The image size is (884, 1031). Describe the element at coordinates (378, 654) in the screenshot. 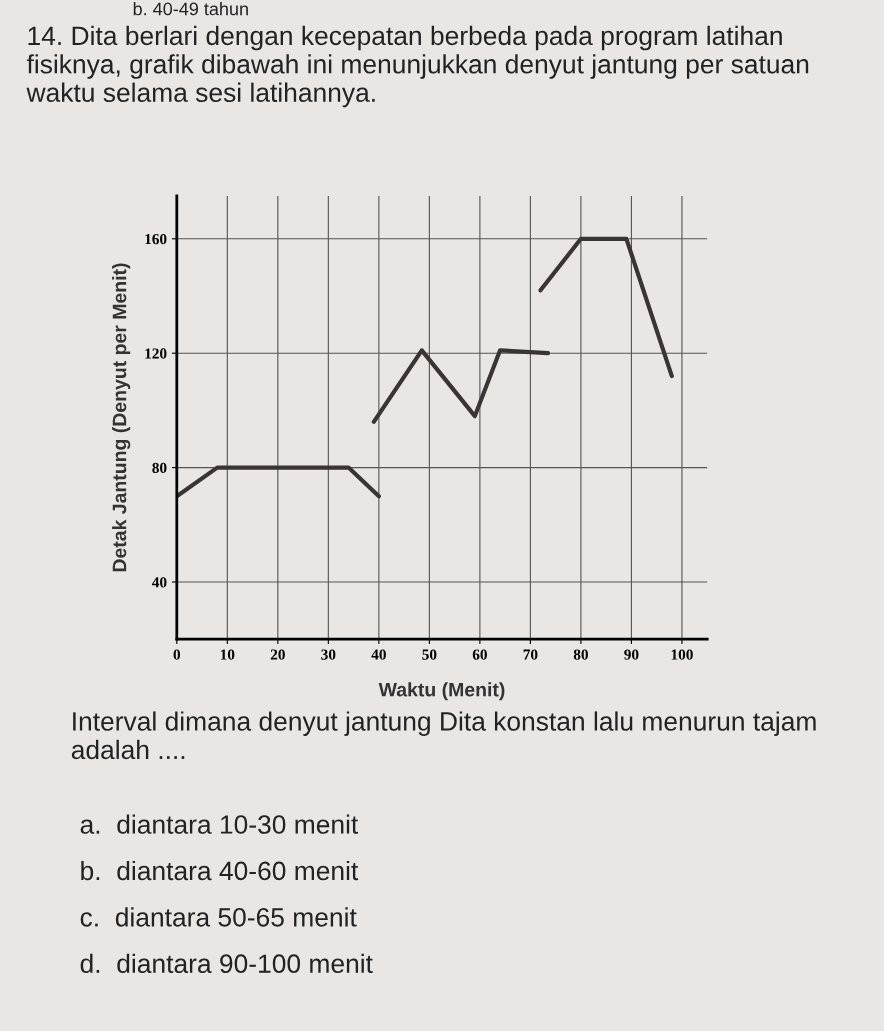

I see `x-tick-label: 40` at that location.